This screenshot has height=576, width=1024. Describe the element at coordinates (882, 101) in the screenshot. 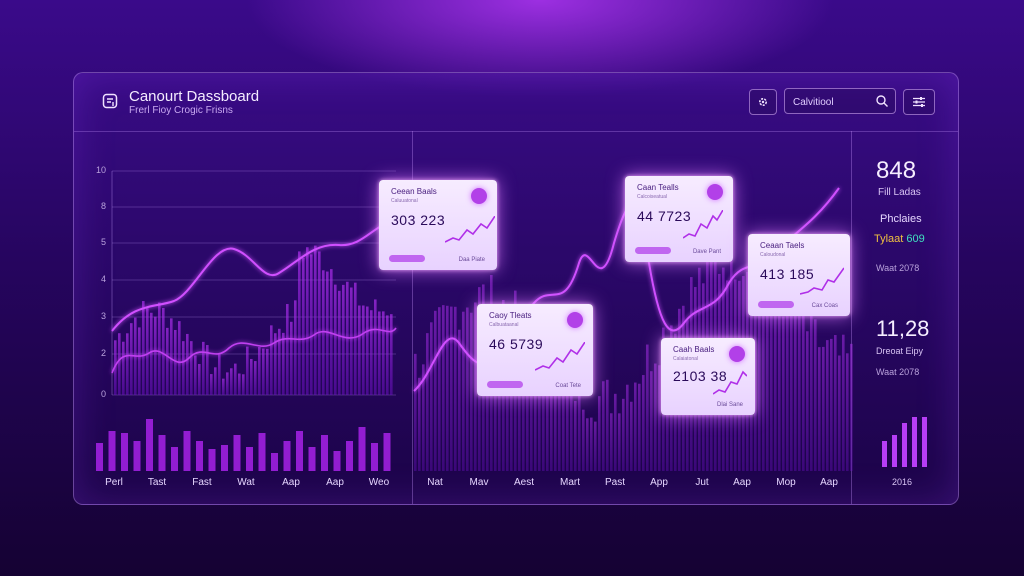

I see `search-icon` at that location.